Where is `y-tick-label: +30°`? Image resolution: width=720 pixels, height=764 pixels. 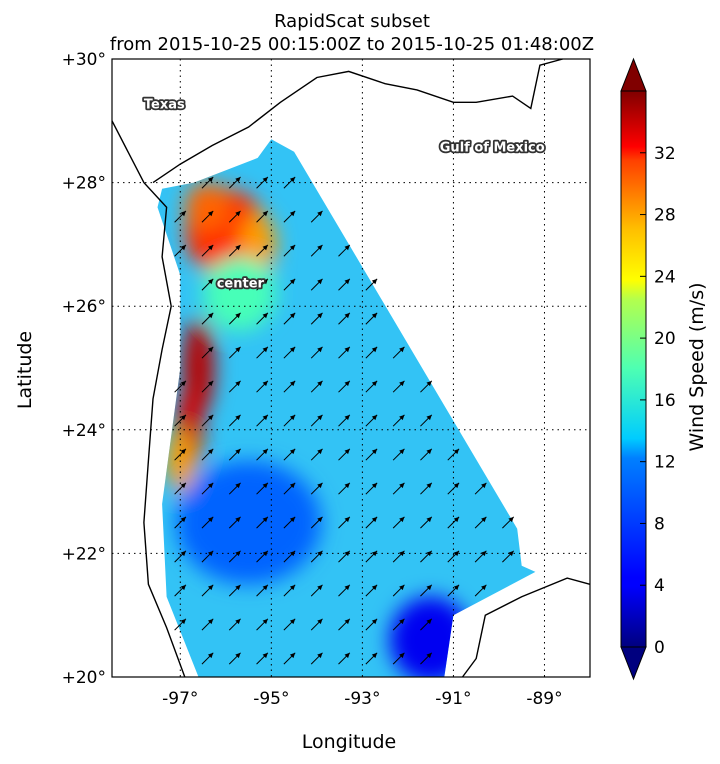 y-tick-label: +30° is located at coordinates (84, 60).